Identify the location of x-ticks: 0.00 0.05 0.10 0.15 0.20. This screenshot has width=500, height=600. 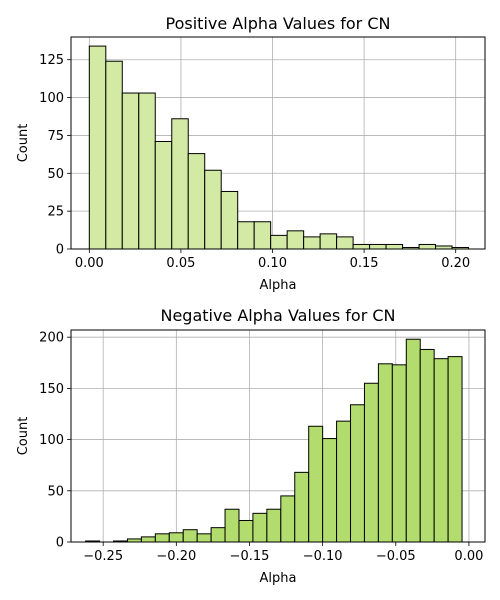
(272, 260).